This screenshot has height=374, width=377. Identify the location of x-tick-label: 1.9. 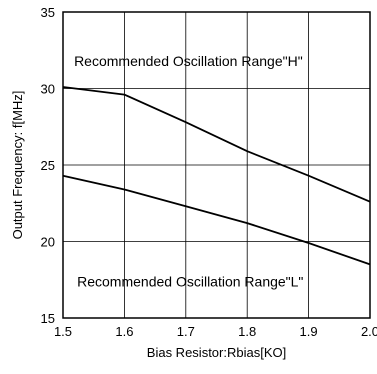
(309, 331).